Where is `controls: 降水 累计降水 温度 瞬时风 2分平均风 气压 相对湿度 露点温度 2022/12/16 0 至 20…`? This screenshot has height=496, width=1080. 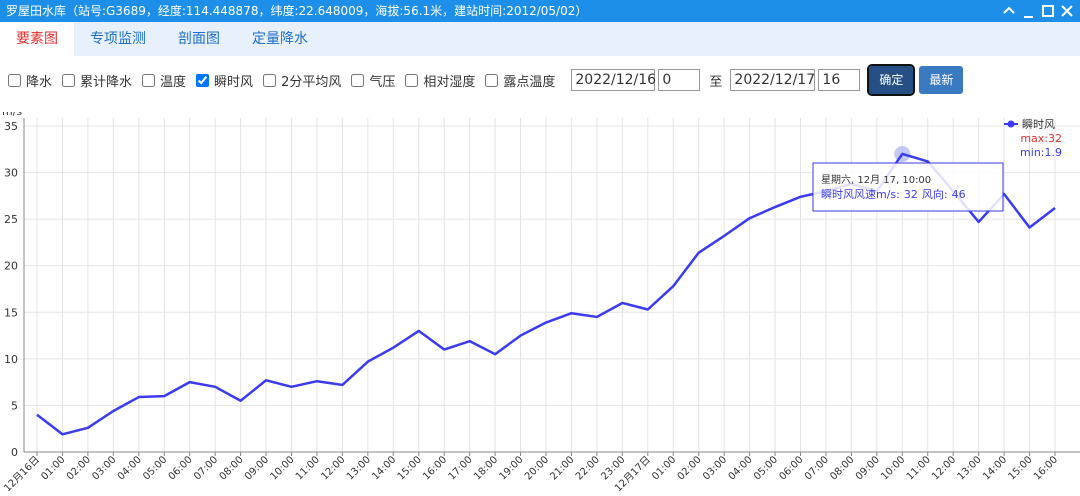
controls: 降水 累计降水 温度 瞬时风 2分平均风 气压 相对湿度 露点温度 2022/12/16 0 至 20… is located at coordinates (486, 80).